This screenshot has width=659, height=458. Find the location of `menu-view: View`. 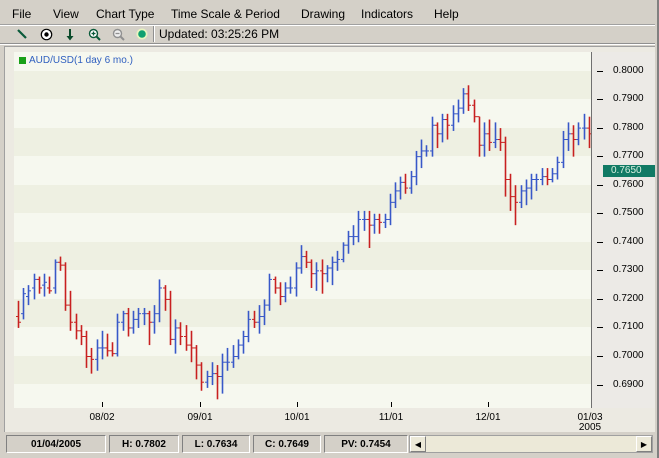

menu-view: View is located at coordinates (66, 14).